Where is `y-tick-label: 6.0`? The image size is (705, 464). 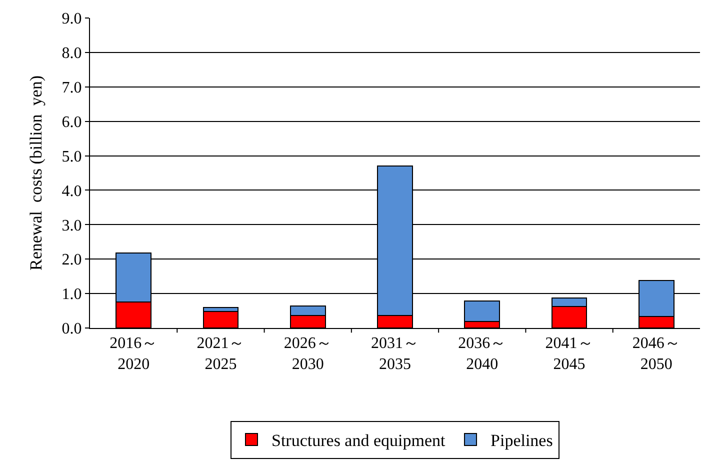
y-tick-label: 6.0 is located at coordinates (72, 122).